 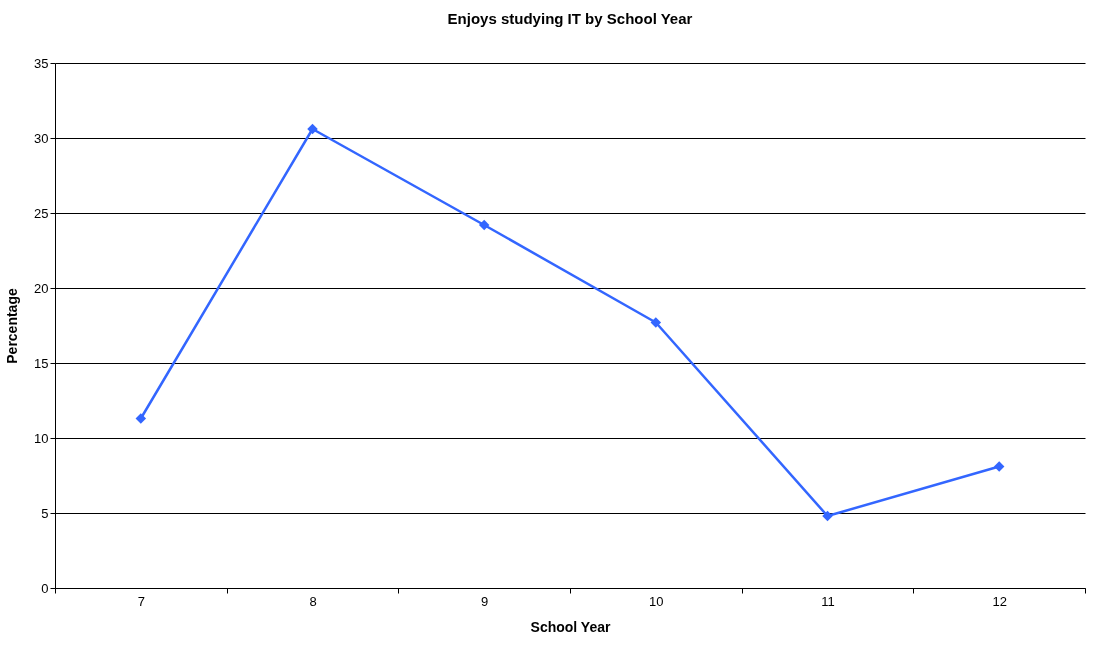 What do you see at coordinates (485, 601) in the screenshot?
I see `x-tick-label: 9` at bounding box center [485, 601].